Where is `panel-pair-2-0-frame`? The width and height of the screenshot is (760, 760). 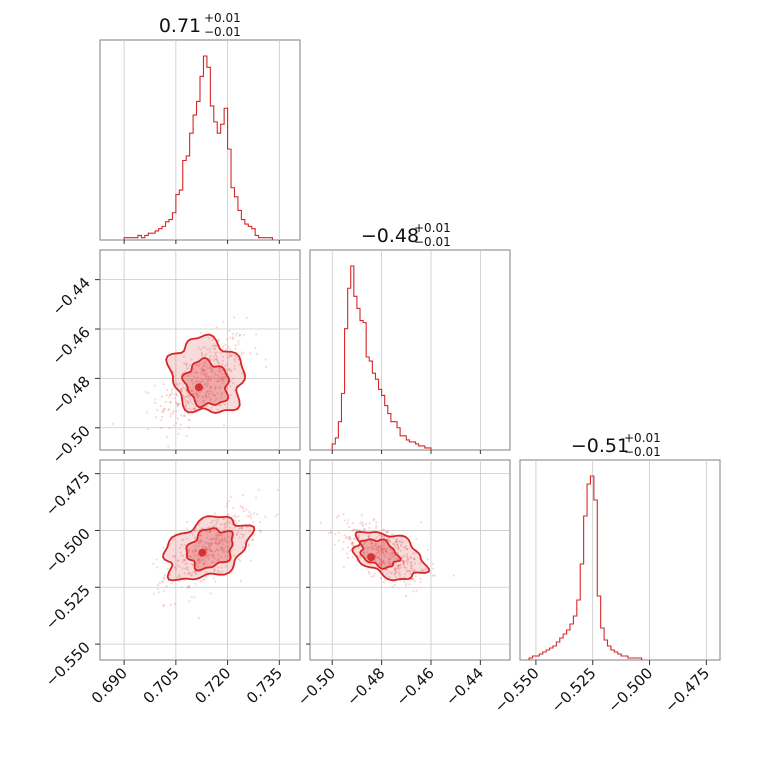 panel-pair-2-0-frame is located at coordinates (200, 560).